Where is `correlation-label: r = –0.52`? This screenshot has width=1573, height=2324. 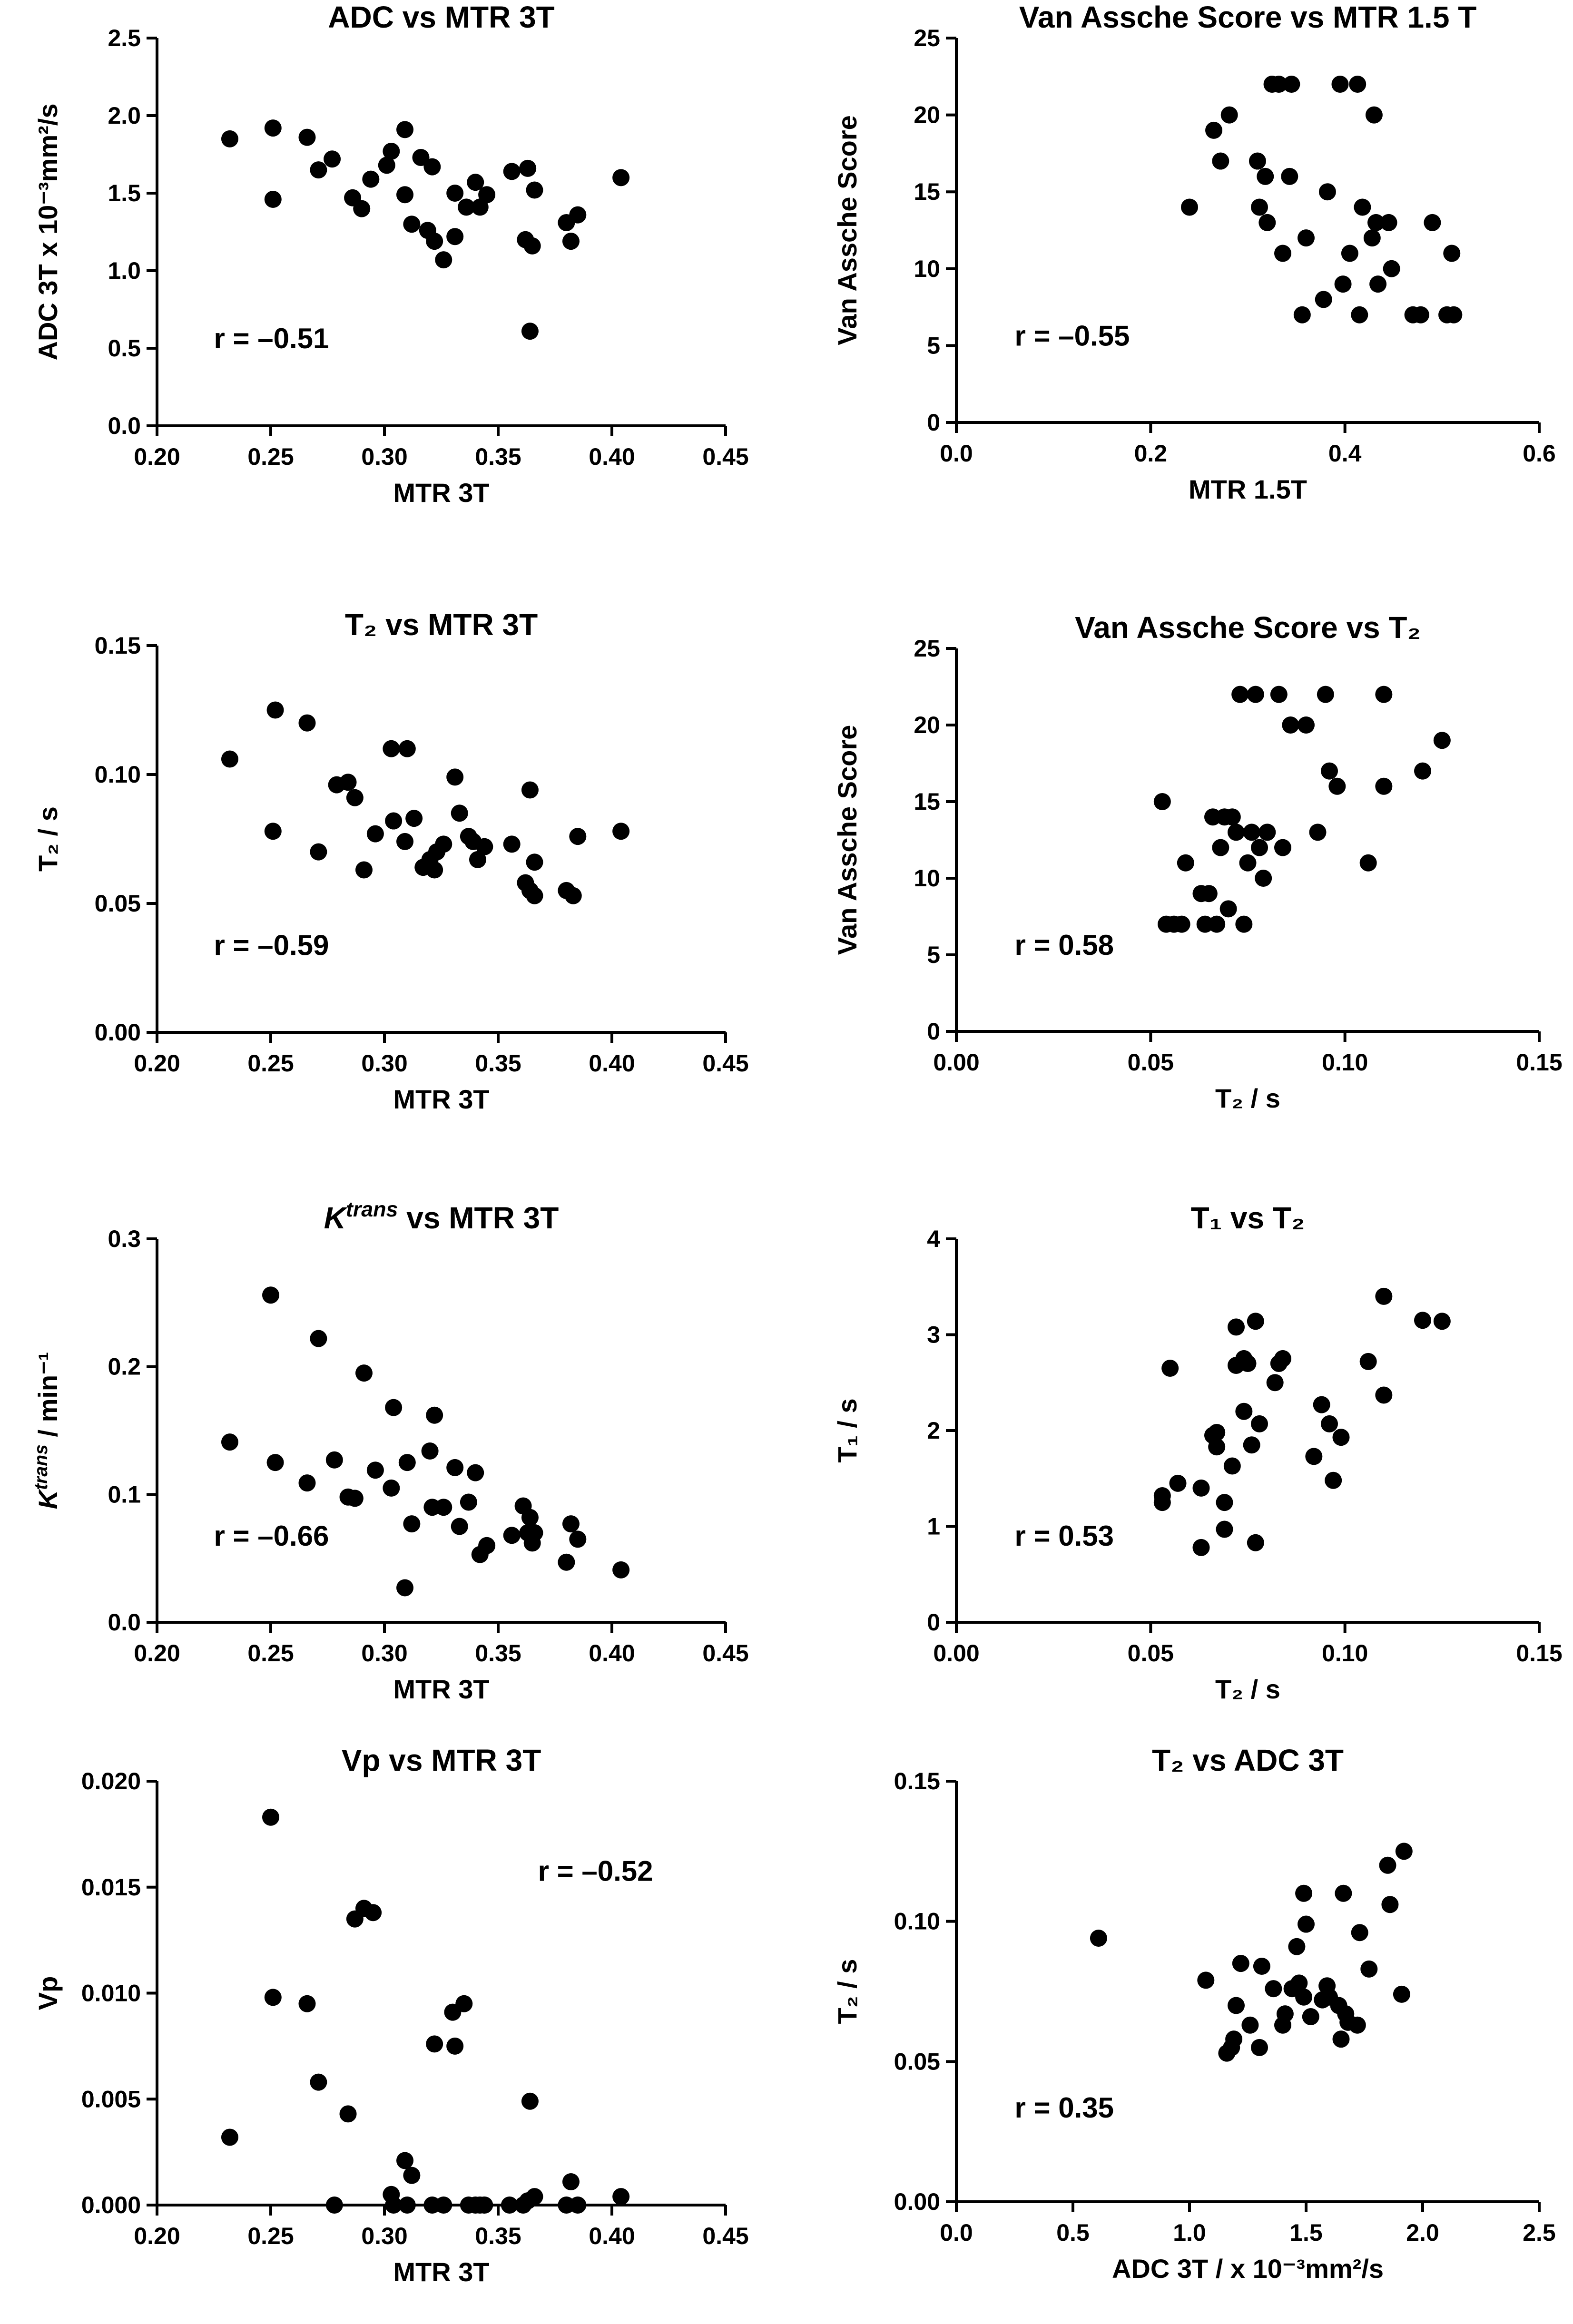
correlation-label: r = –0.52 is located at coordinates (595, 1871).